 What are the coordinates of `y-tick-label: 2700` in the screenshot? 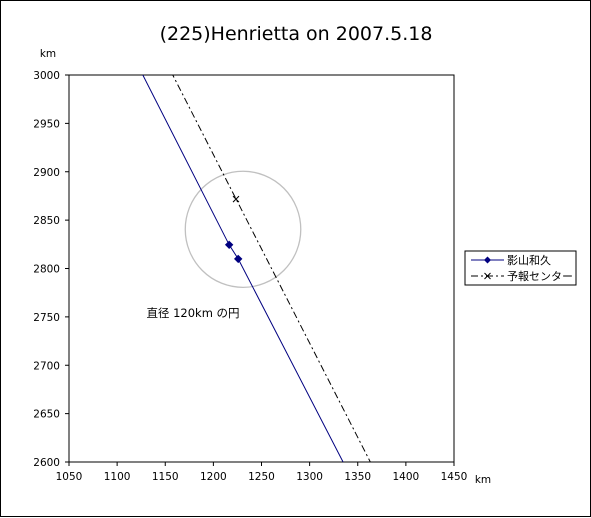 It's located at (46, 366).